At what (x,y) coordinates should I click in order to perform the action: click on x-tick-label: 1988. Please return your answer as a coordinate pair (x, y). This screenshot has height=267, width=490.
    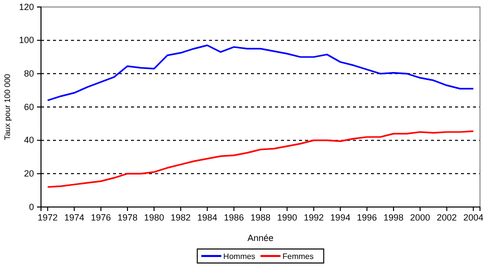
    Looking at the image, I should click on (260, 217).